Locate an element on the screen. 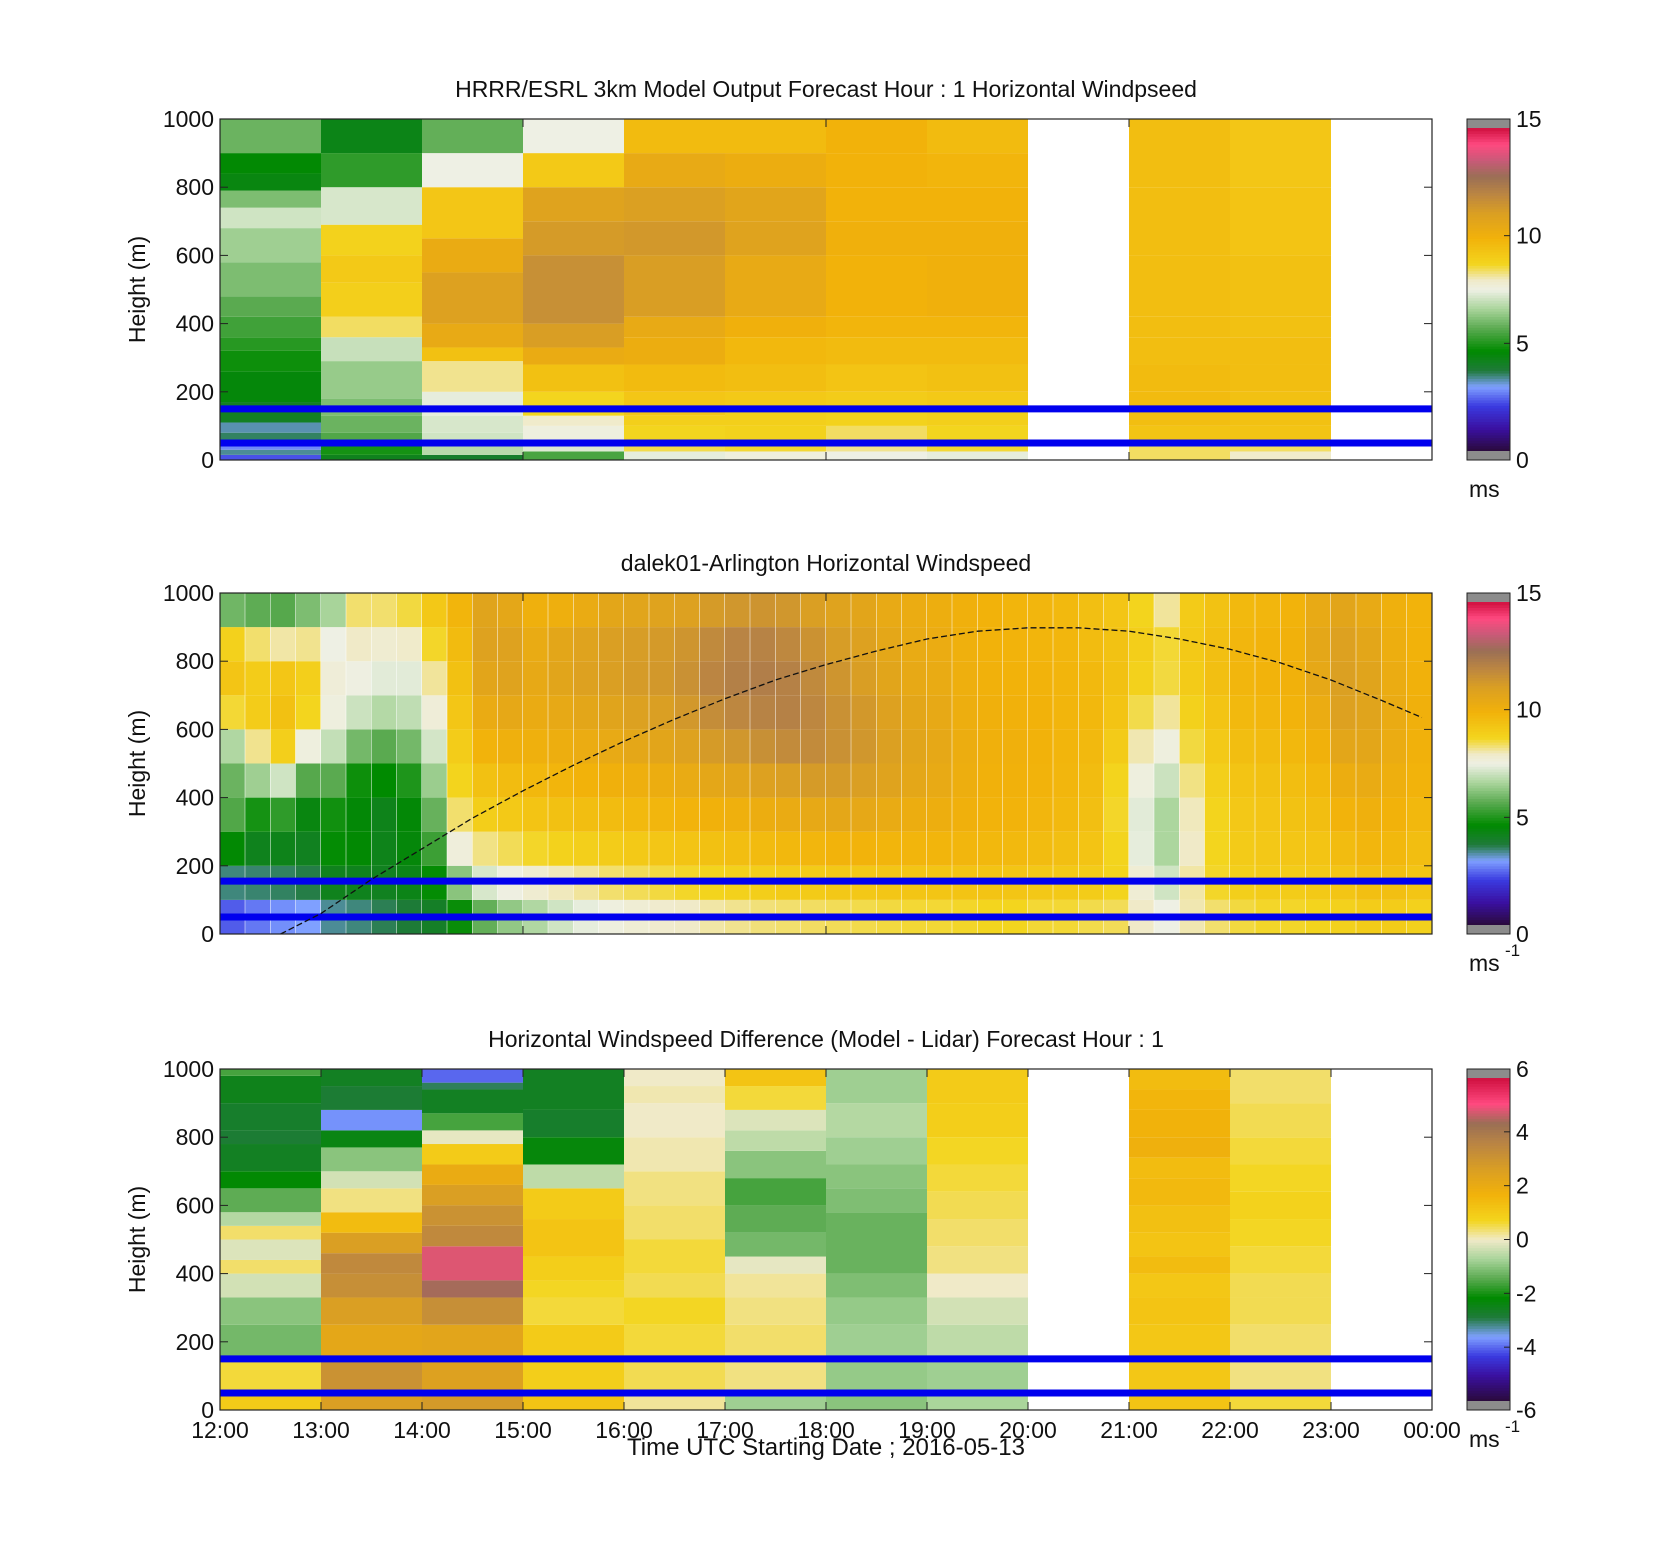 This screenshot has height=1566, width=1680. x-tick-label: 18:00 is located at coordinates (826, 1430).